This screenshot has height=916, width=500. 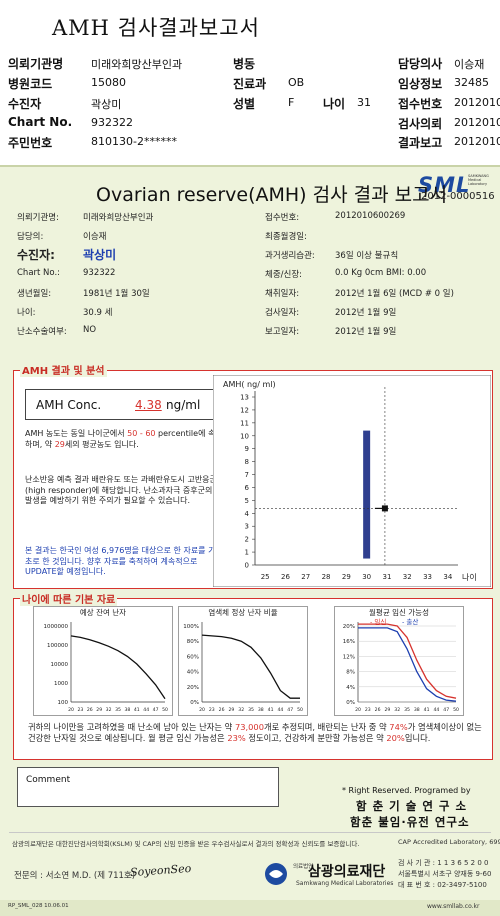 I want to click on info-label: 난소수술여부:, so click(x=42, y=332).